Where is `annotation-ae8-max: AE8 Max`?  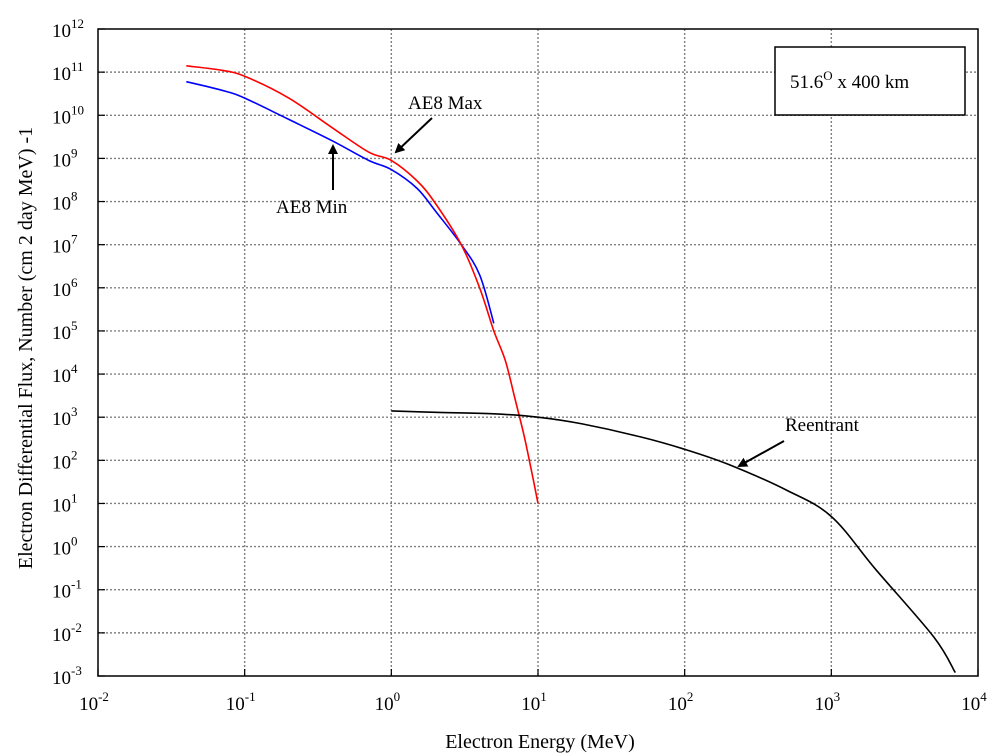 annotation-ae8-max: AE8 Max is located at coordinates (445, 103).